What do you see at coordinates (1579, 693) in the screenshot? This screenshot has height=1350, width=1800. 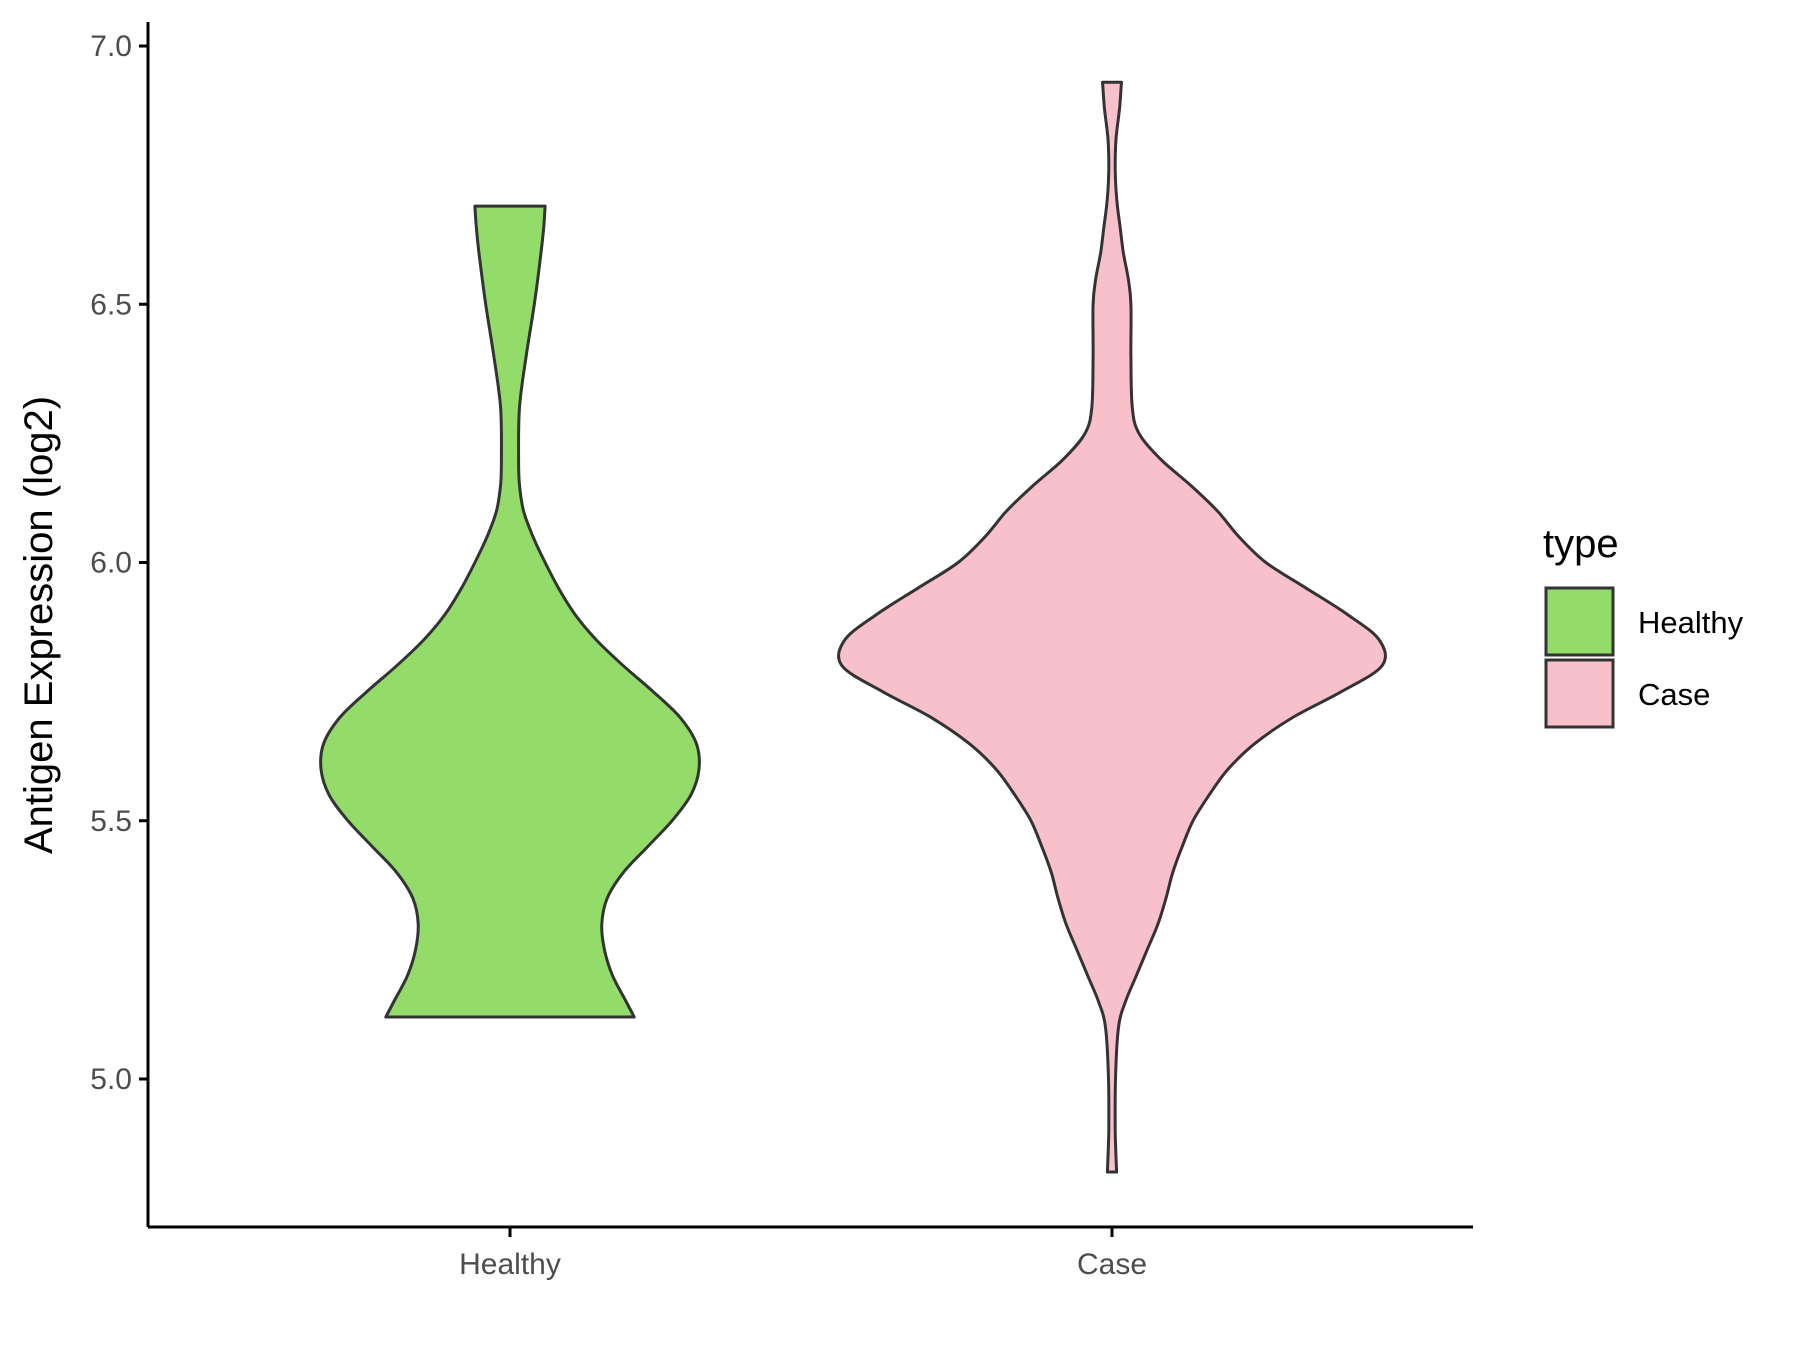 I see `legend-key-case` at bounding box center [1579, 693].